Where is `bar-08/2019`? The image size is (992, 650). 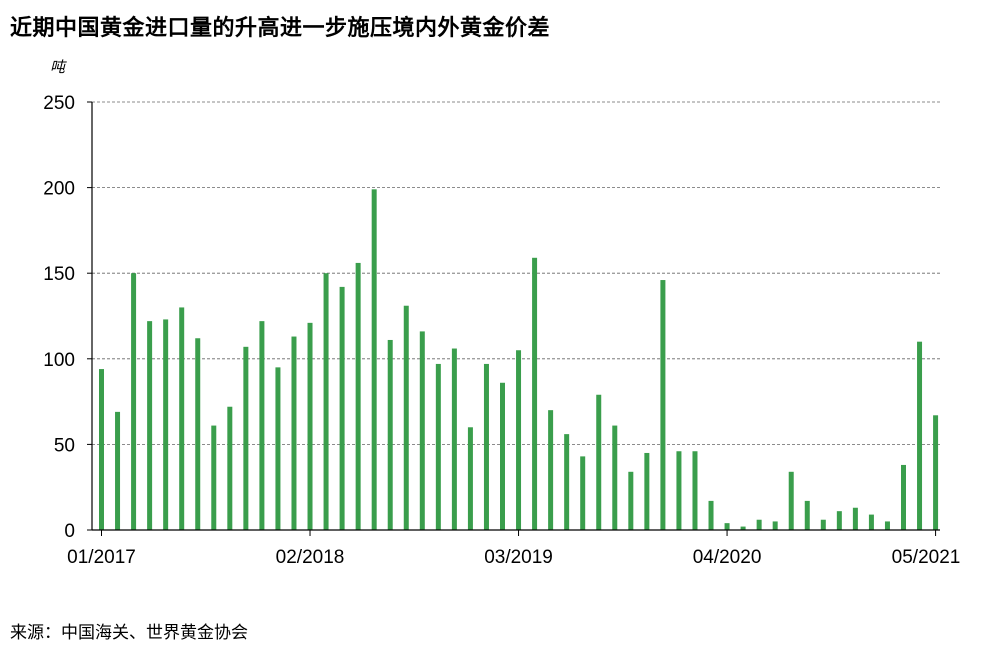
bar-08/2019 is located at coordinates (599, 462).